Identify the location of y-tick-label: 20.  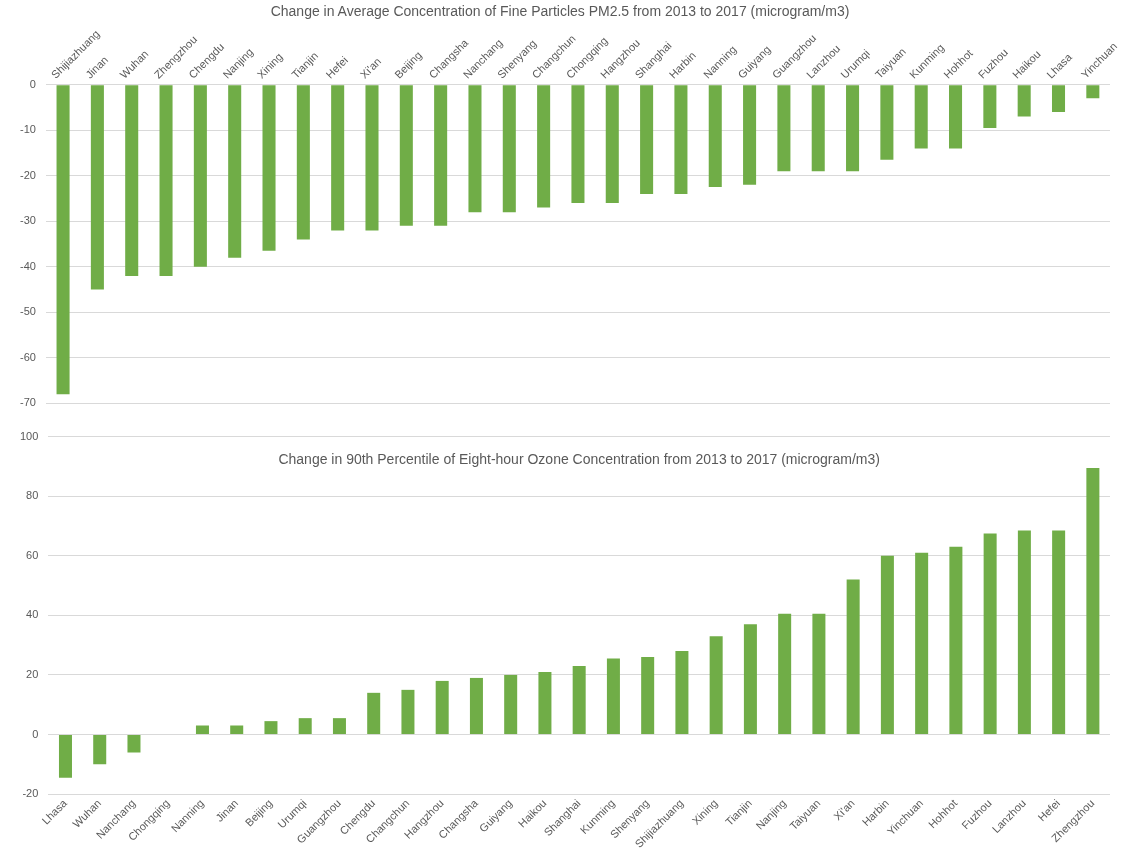
(32, 673).